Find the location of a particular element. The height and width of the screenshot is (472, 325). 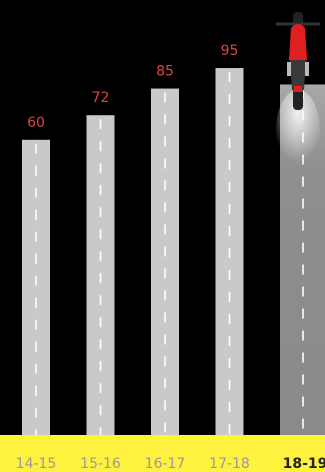

x-tick-label: 15-16 is located at coordinates (100, 464).